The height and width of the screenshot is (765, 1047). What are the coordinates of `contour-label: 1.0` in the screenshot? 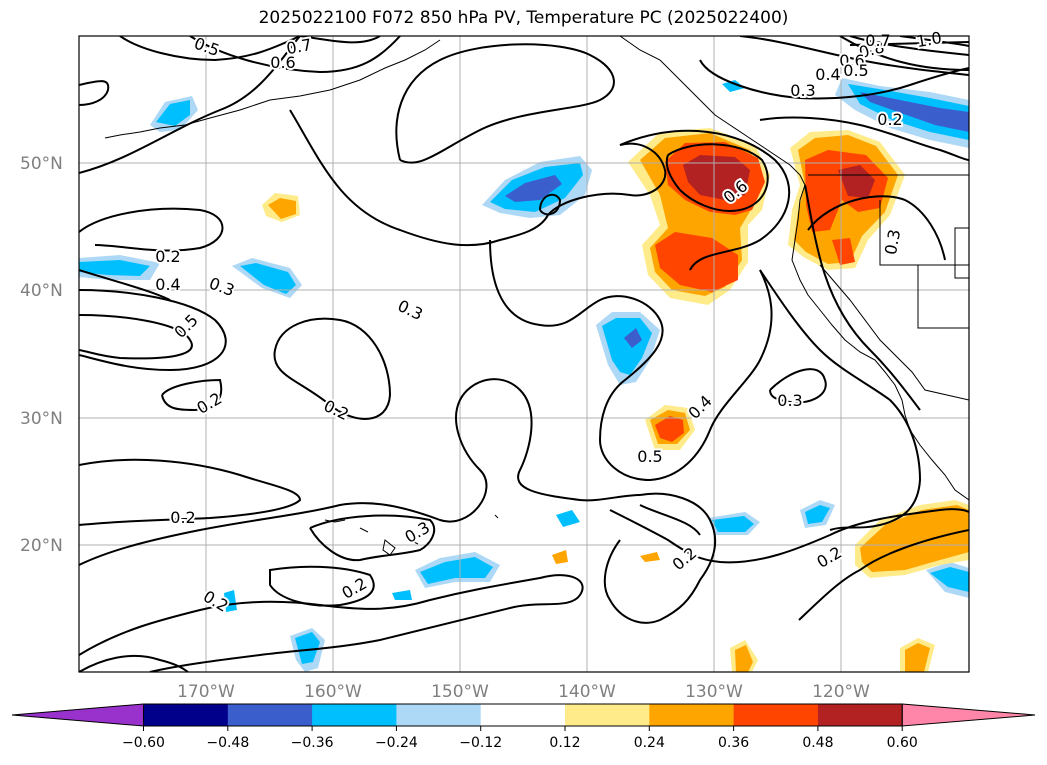 It's located at (929, 39).